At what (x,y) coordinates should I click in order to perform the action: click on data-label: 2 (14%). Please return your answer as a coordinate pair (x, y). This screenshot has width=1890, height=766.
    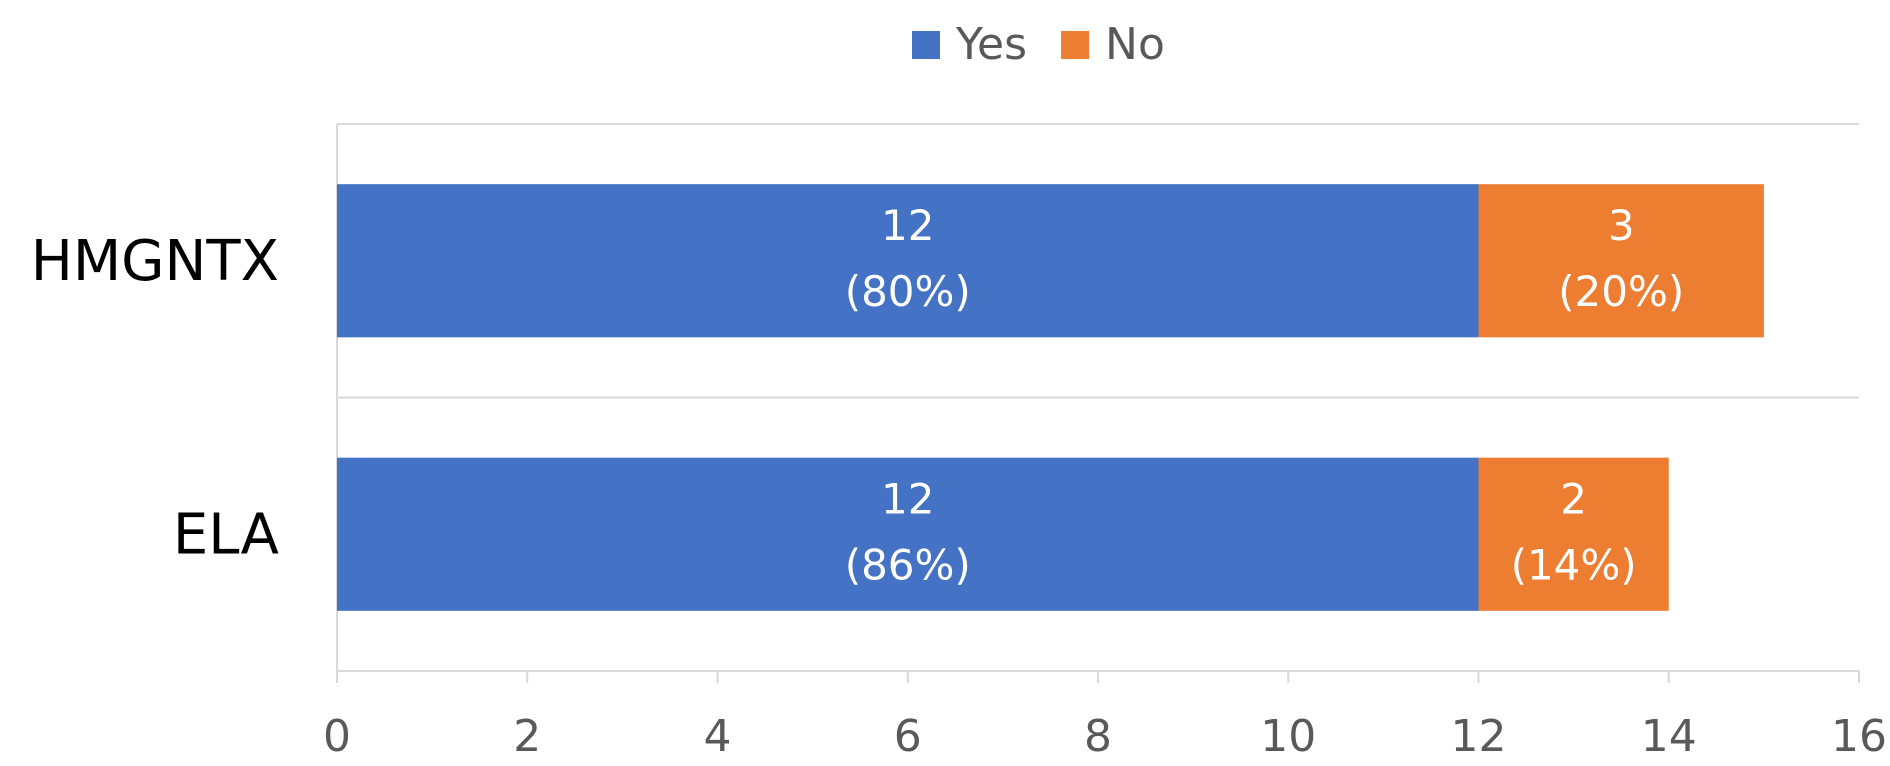
    Looking at the image, I should click on (1574, 531).